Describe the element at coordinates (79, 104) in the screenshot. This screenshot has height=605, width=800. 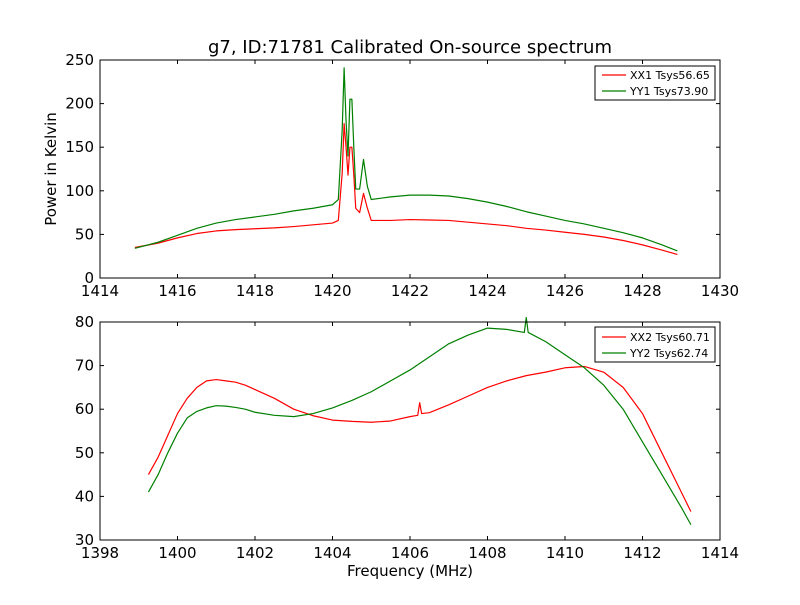
I see `y-tick-label: 200` at that location.